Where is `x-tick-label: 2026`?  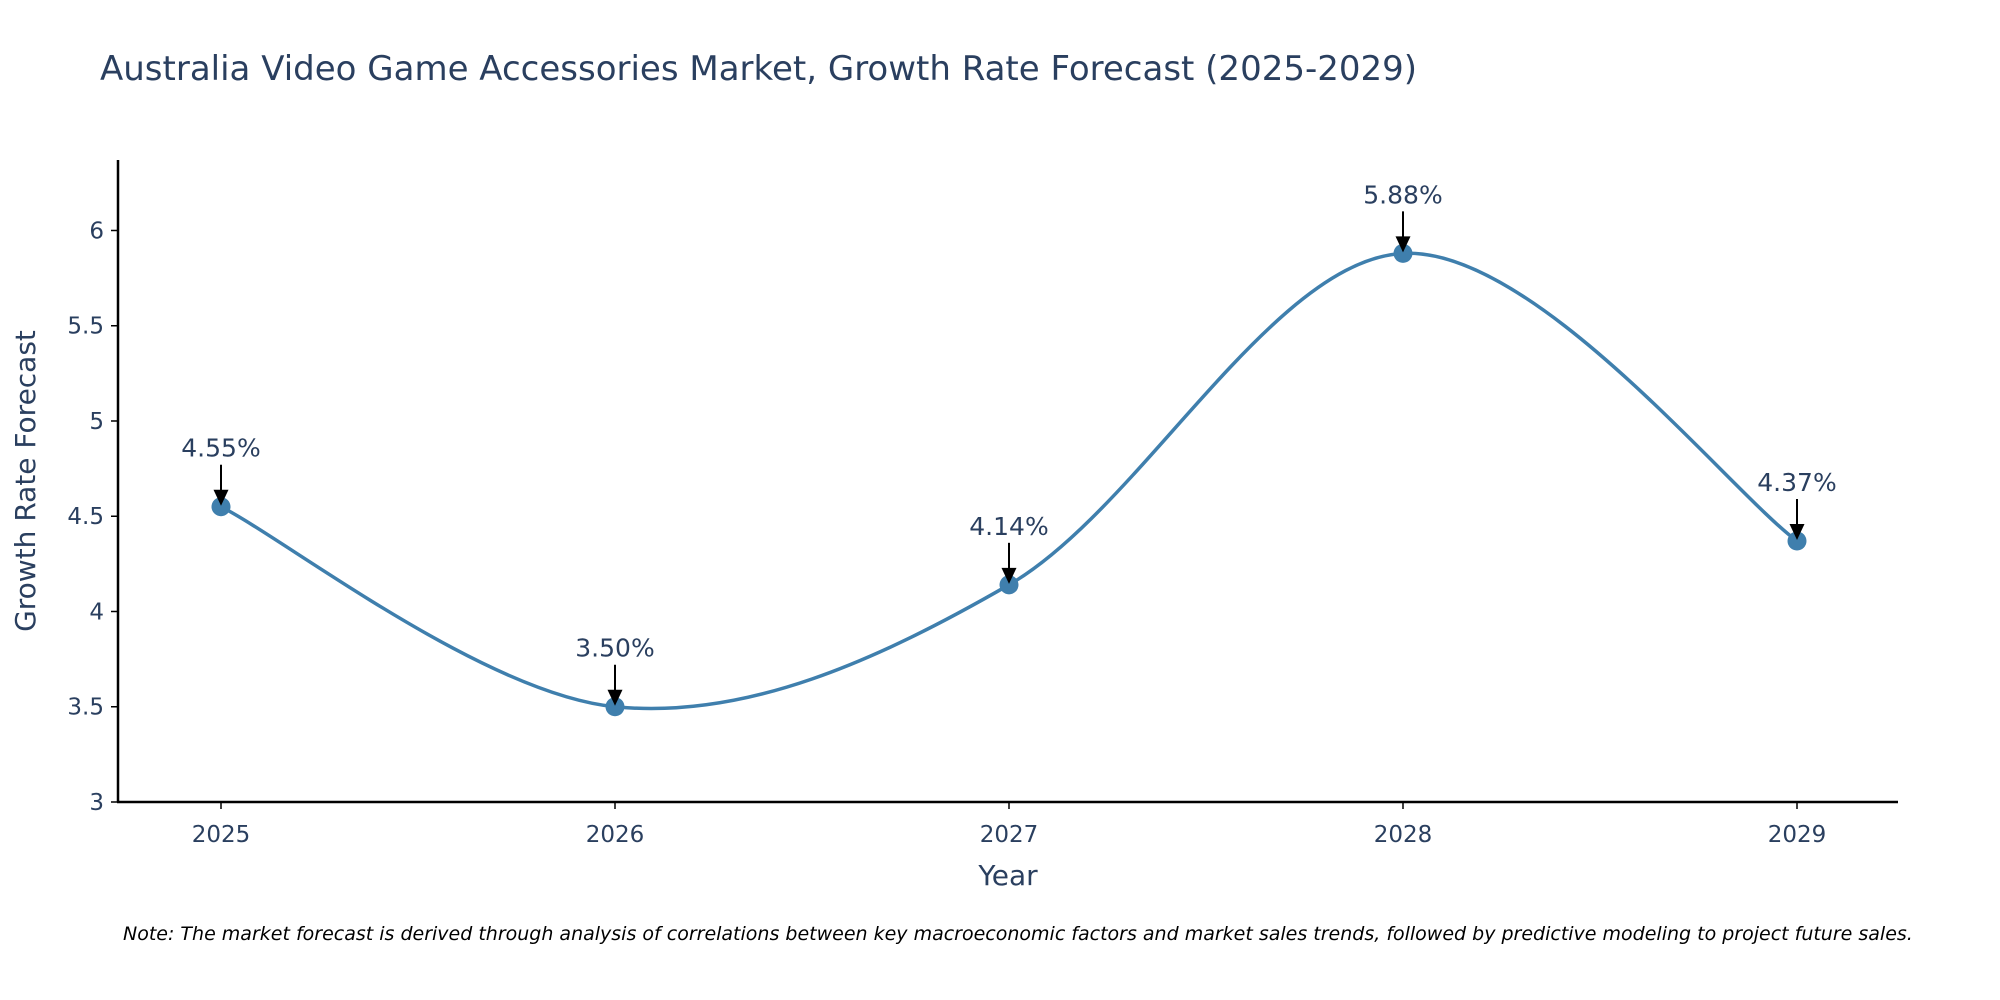 x-tick-label: 2026 is located at coordinates (615, 835).